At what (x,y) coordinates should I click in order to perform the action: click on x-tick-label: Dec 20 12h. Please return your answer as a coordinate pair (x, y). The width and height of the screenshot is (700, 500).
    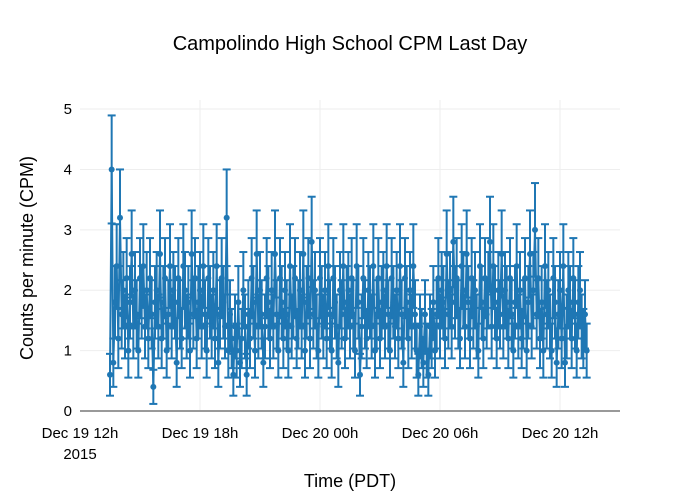
    Looking at the image, I should click on (560, 433).